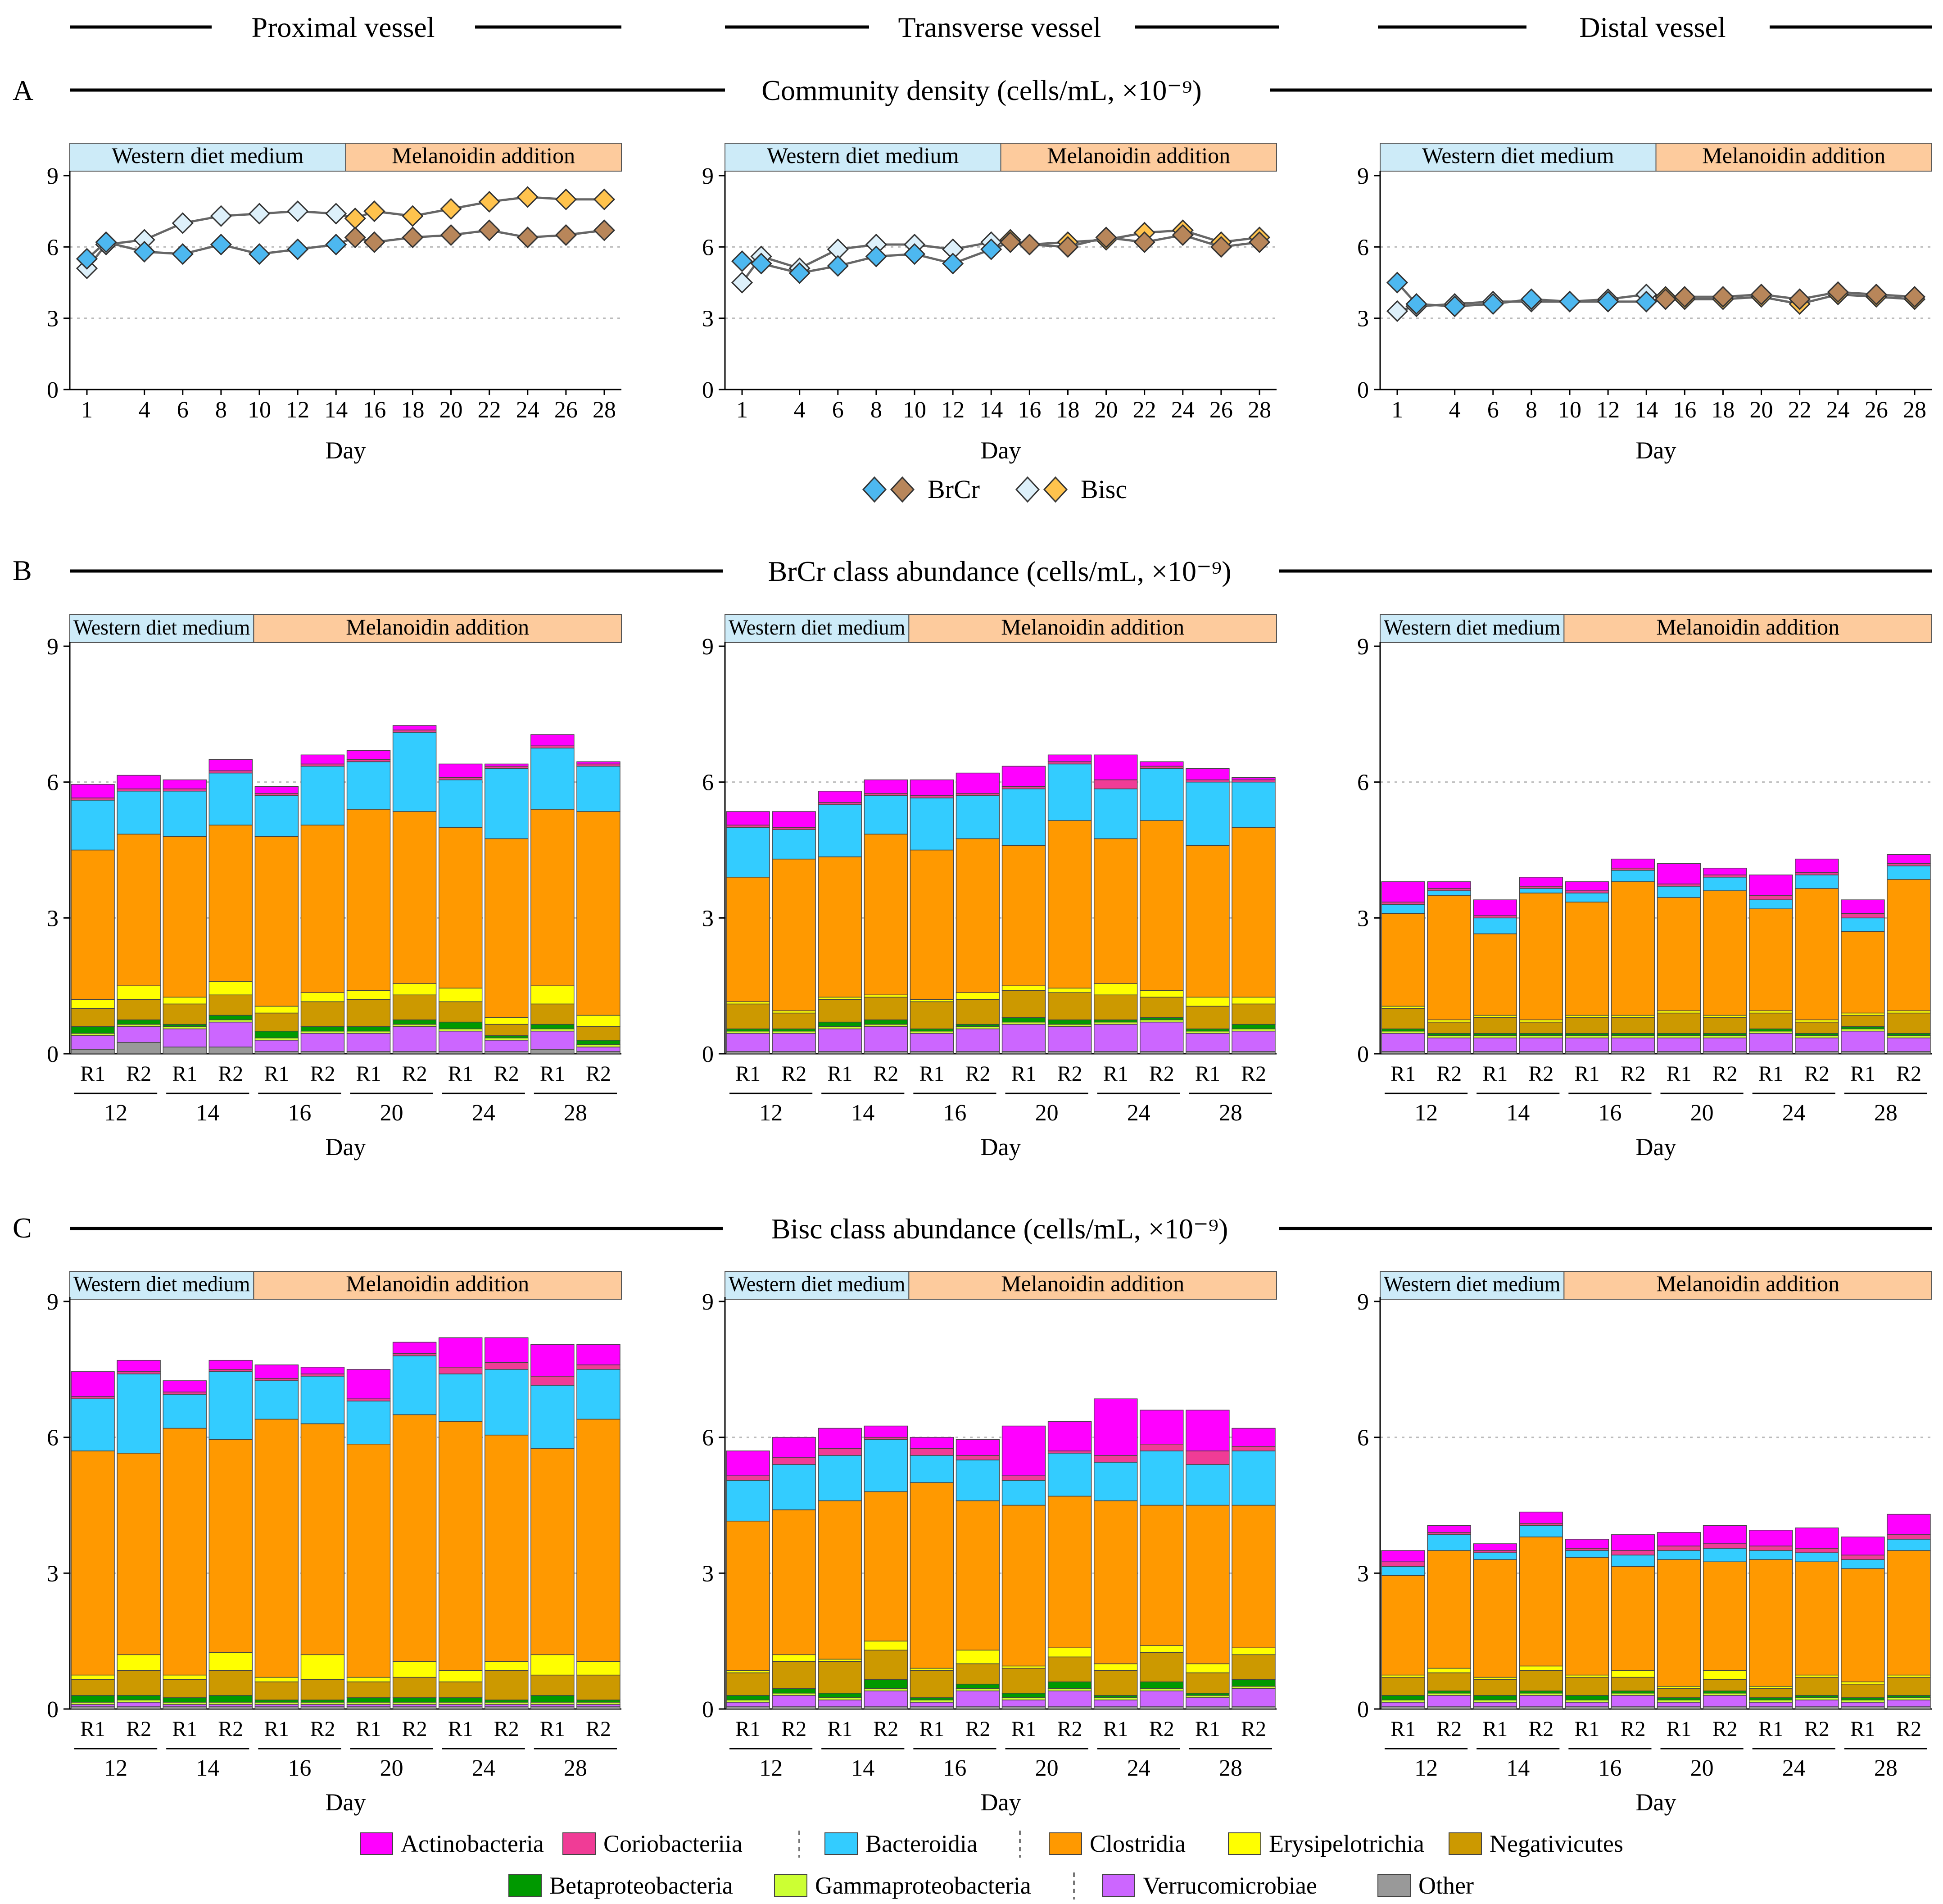 The height and width of the screenshot is (1904, 1943). What do you see at coordinates (579, 1843) in the screenshot?
I see `legend-swatch-coriobacteriia` at bounding box center [579, 1843].